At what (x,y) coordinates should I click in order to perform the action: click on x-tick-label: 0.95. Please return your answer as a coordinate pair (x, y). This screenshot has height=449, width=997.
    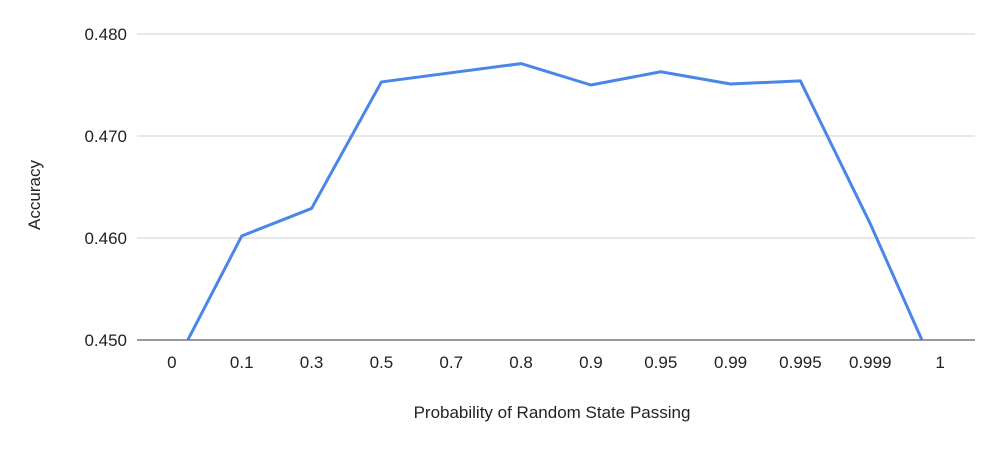
    Looking at the image, I should click on (660, 362).